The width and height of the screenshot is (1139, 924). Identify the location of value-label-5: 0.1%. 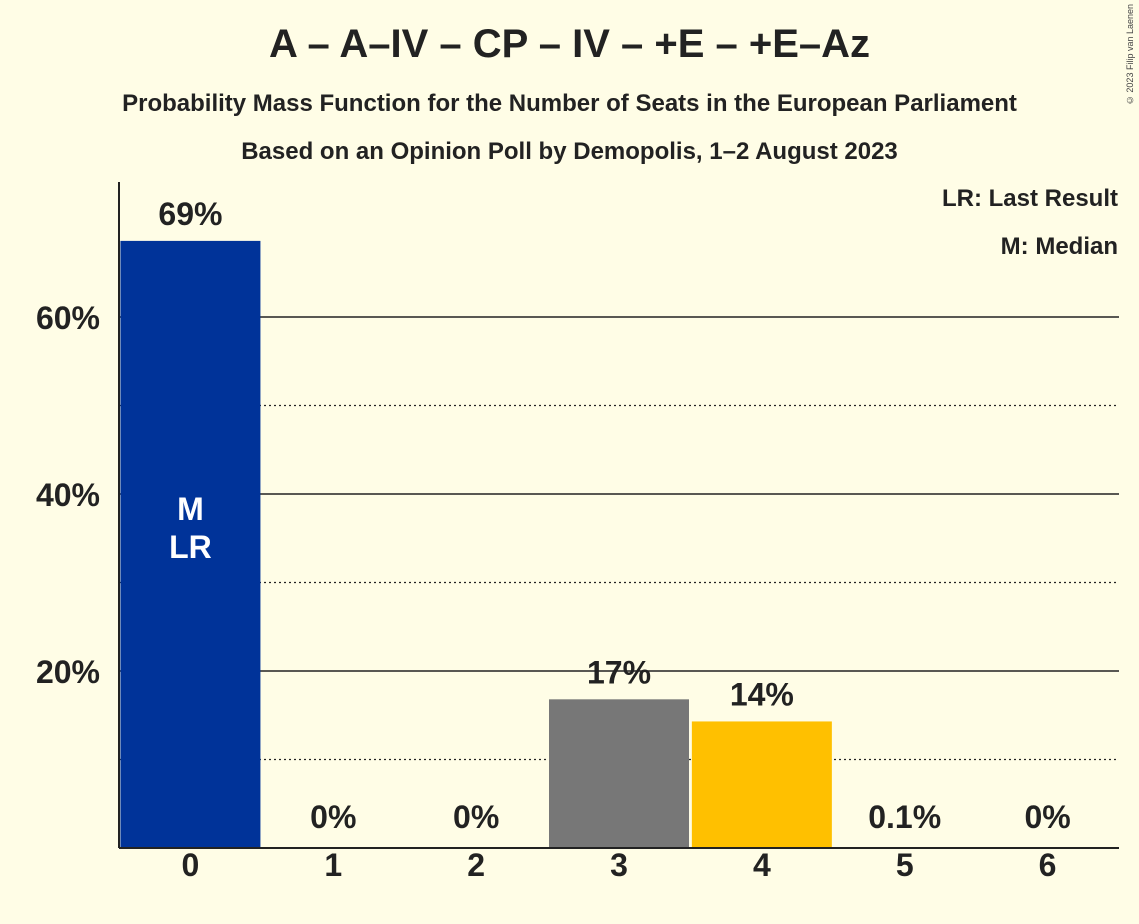
(904, 817).